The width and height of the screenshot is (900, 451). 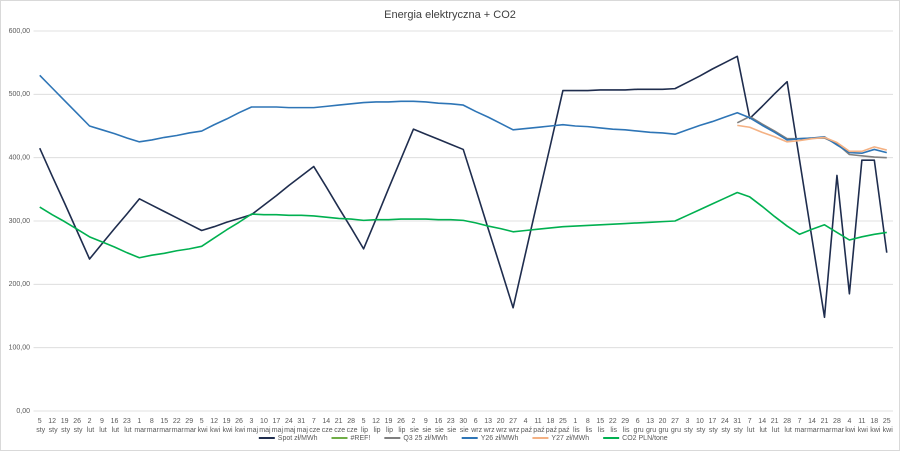 What do you see at coordinates (20, 158) in the screenshot?
I see `y-tick-label: 400,00` at bounding box center [20, 158].